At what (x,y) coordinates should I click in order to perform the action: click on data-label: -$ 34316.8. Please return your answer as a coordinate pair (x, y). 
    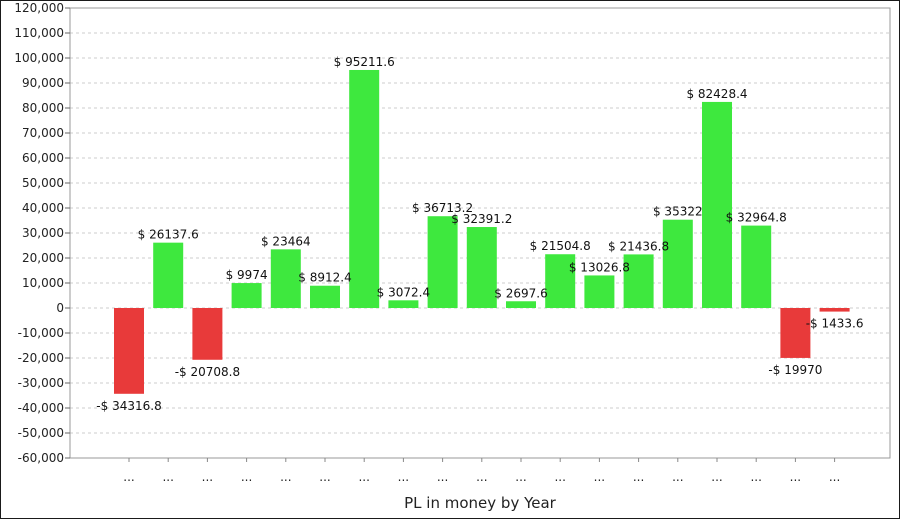
    Looking at the image, I should click on (128, 406).